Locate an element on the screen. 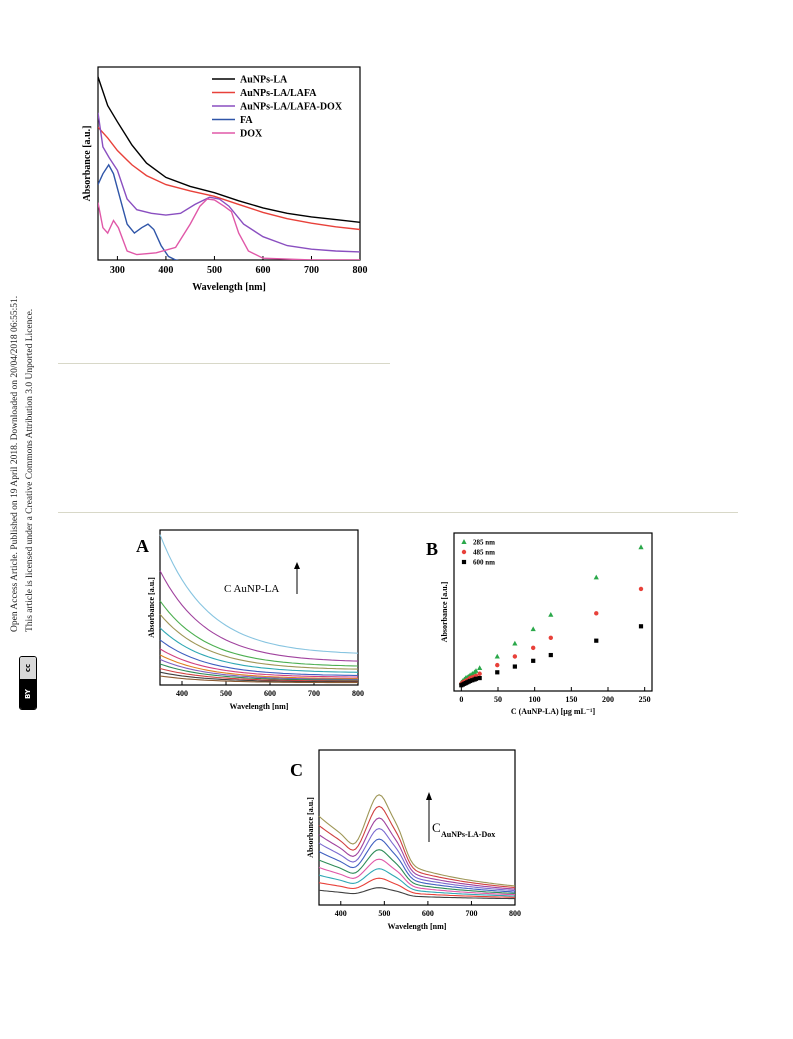 This screenshot has width=793, height=1039. x-tick-label: 100 is located at coordinates (535, 699).